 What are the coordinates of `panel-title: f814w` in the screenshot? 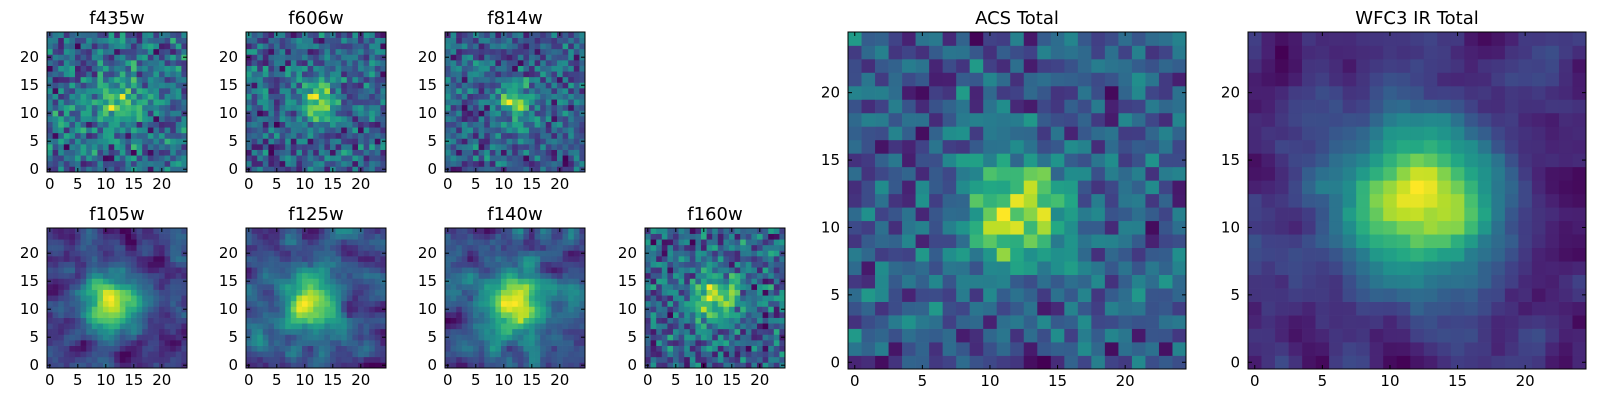 It's located at (514, 18).